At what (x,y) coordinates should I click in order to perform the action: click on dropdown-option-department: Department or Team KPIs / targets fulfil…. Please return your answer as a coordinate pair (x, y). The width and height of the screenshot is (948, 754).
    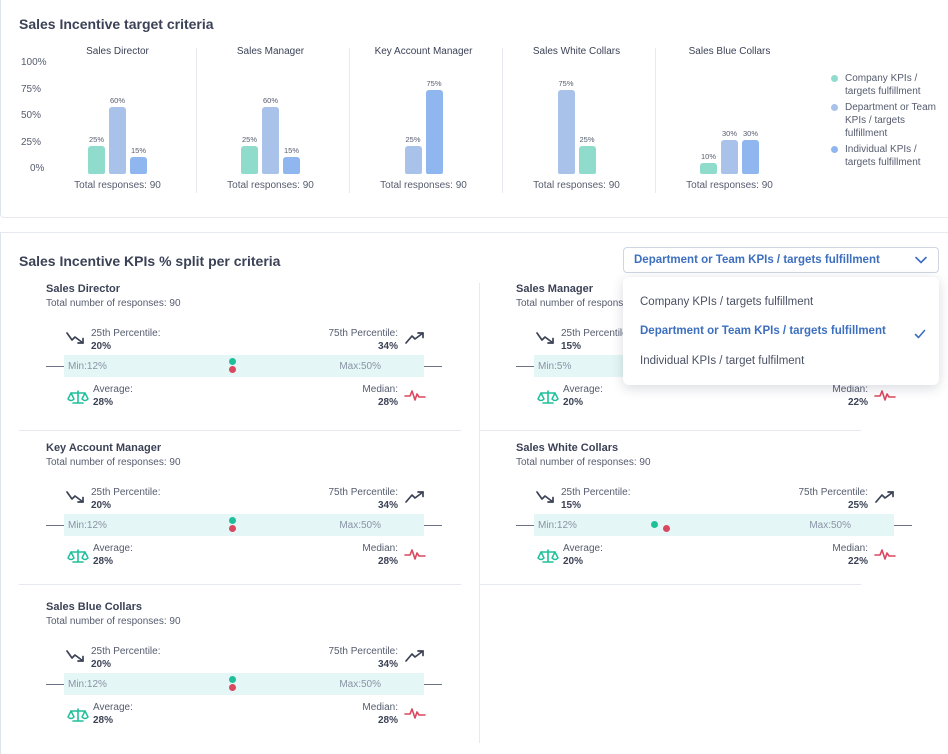
    Looking at the image, I should click on (763, 331).